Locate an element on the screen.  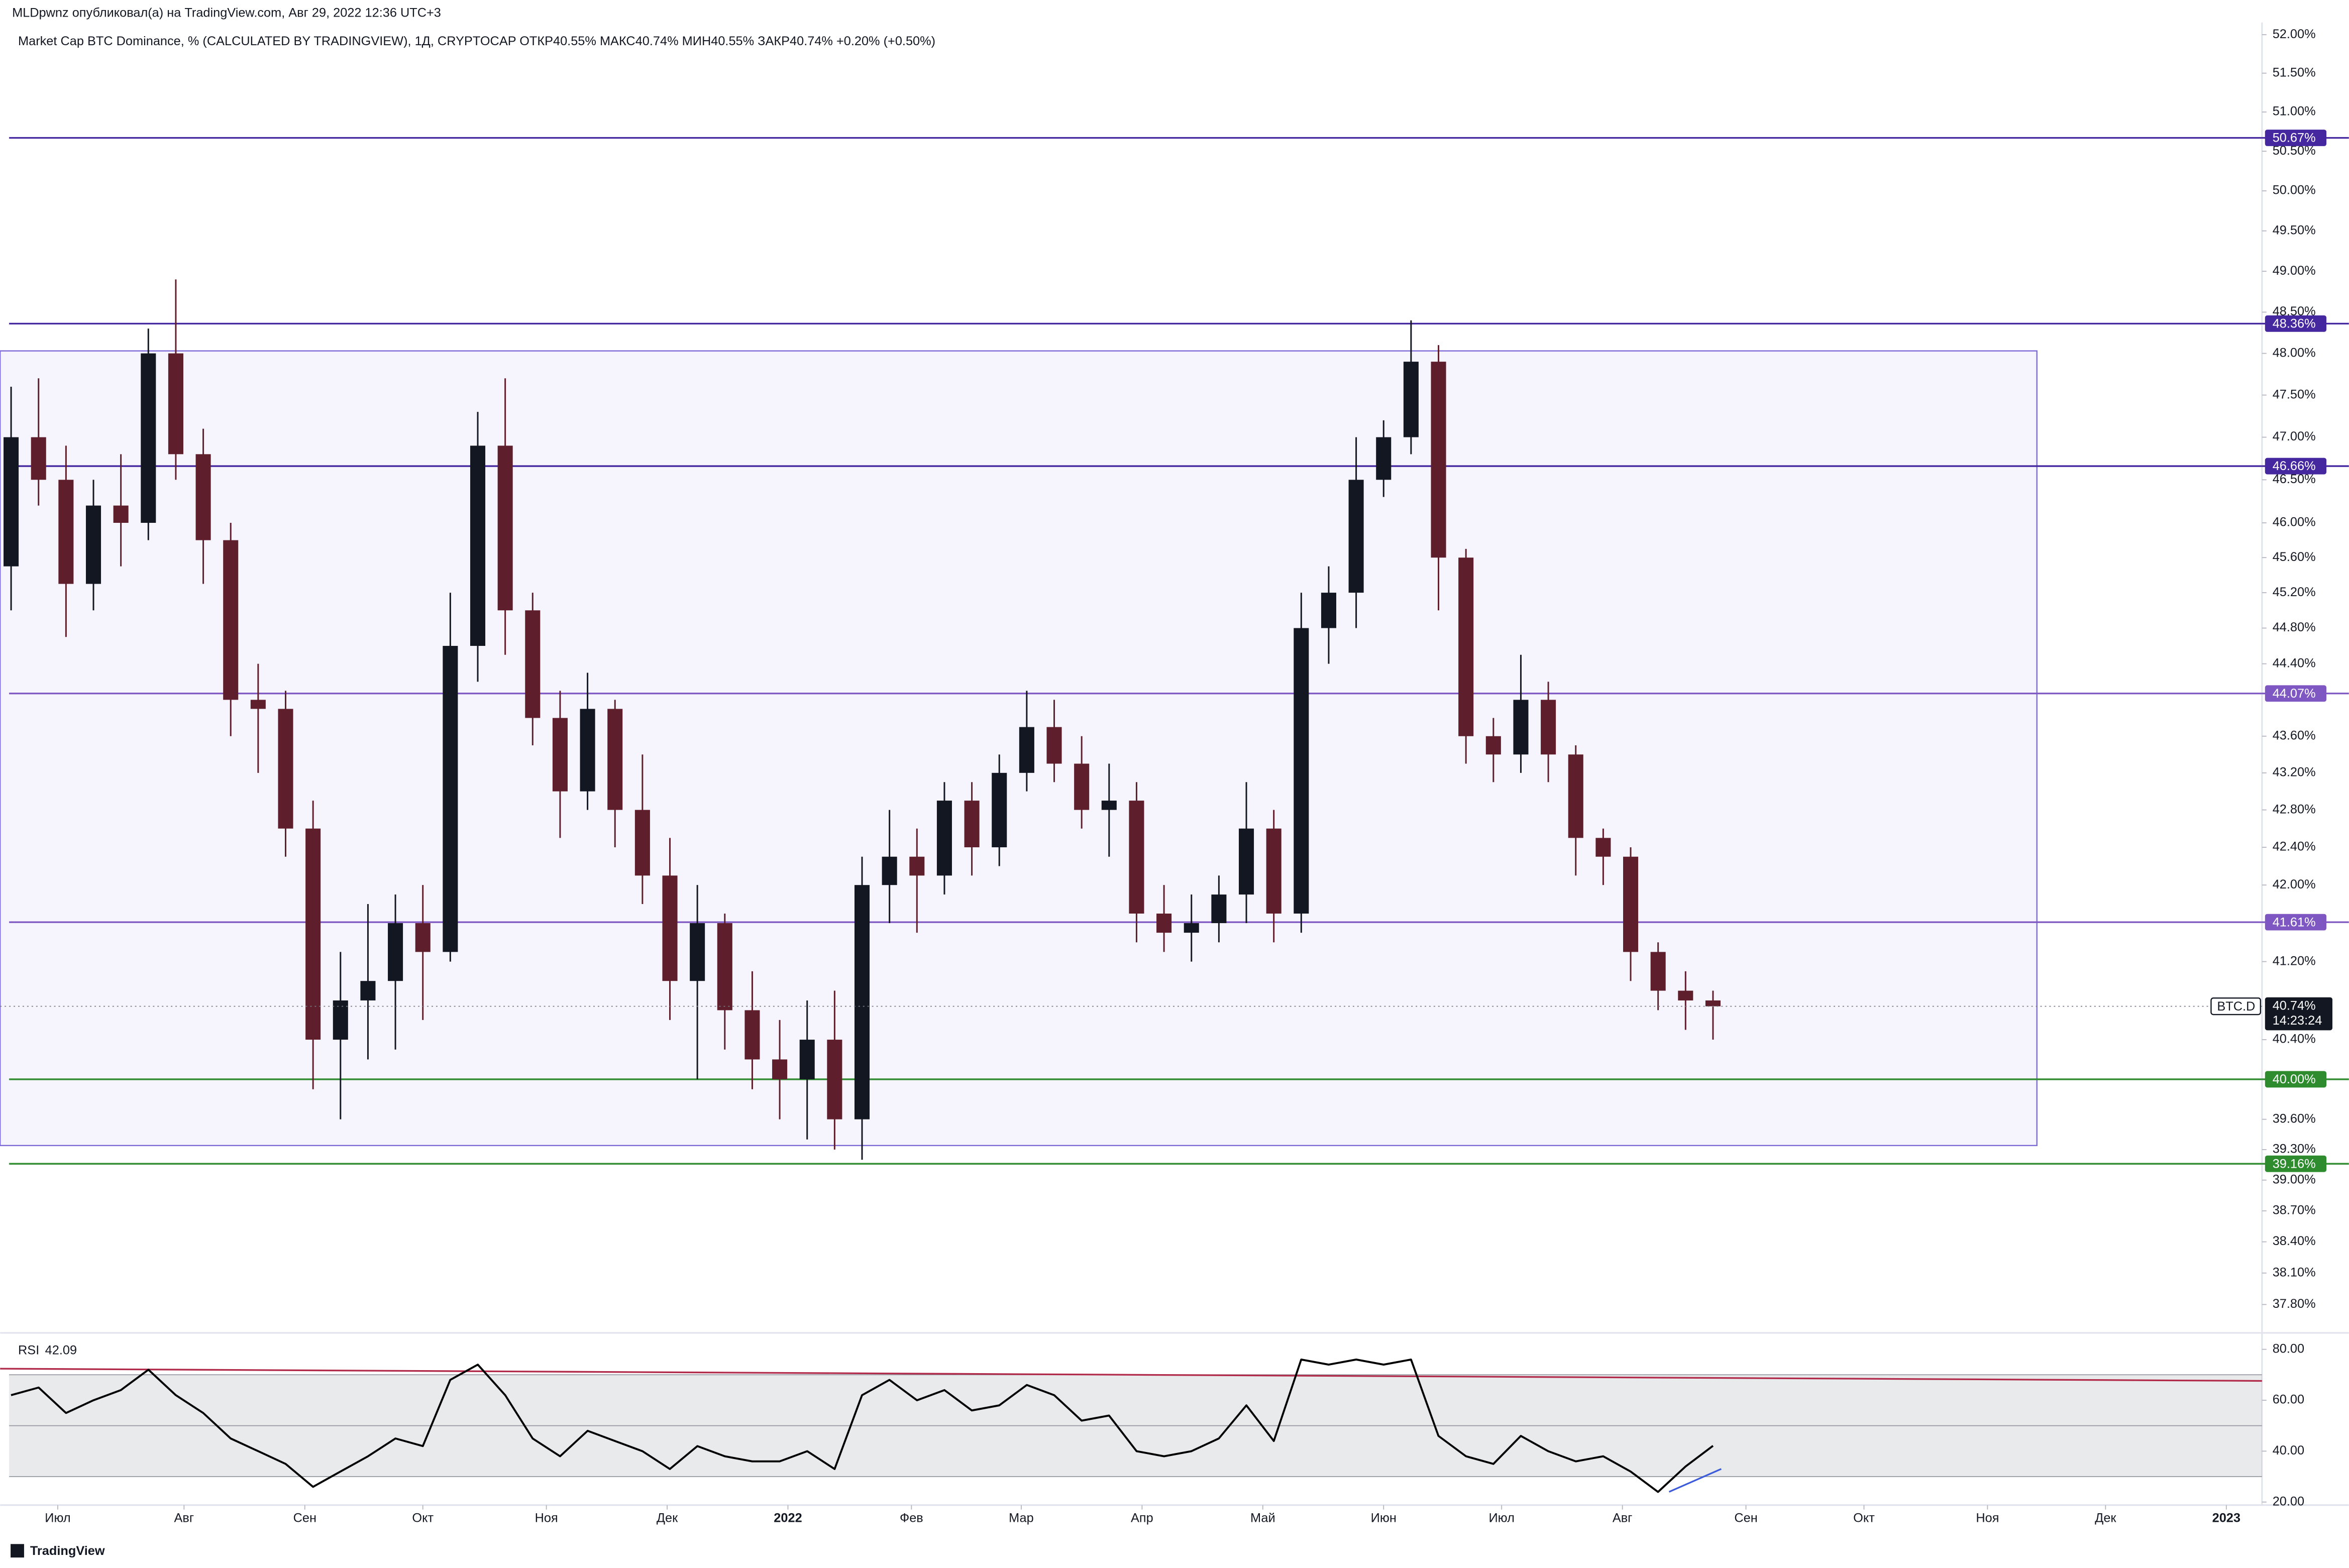
y-tick-label: 42.00% is located at coordinates (2294, 884).